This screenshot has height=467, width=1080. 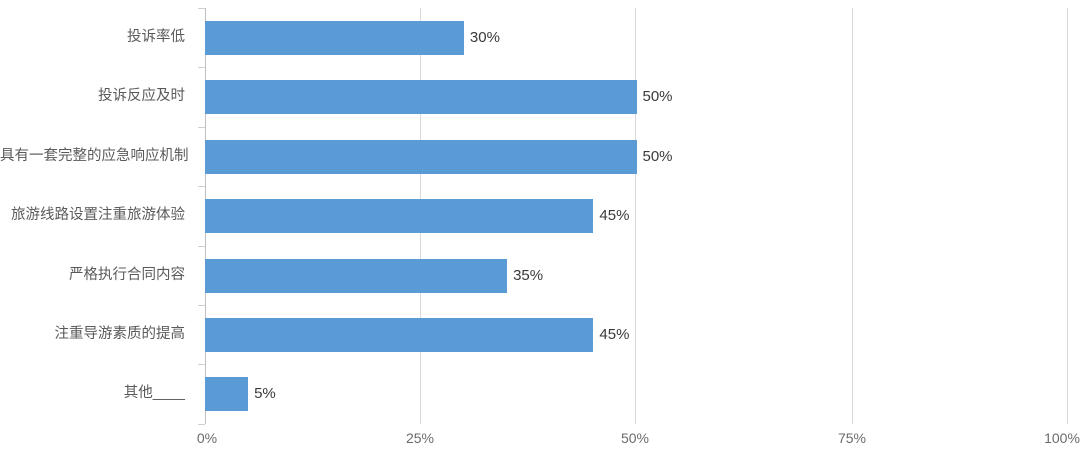 What do you see at coordinates (265, 394) in the screenshot?
I see `bar-value-label: 5%` at bounding box center [265, 394].